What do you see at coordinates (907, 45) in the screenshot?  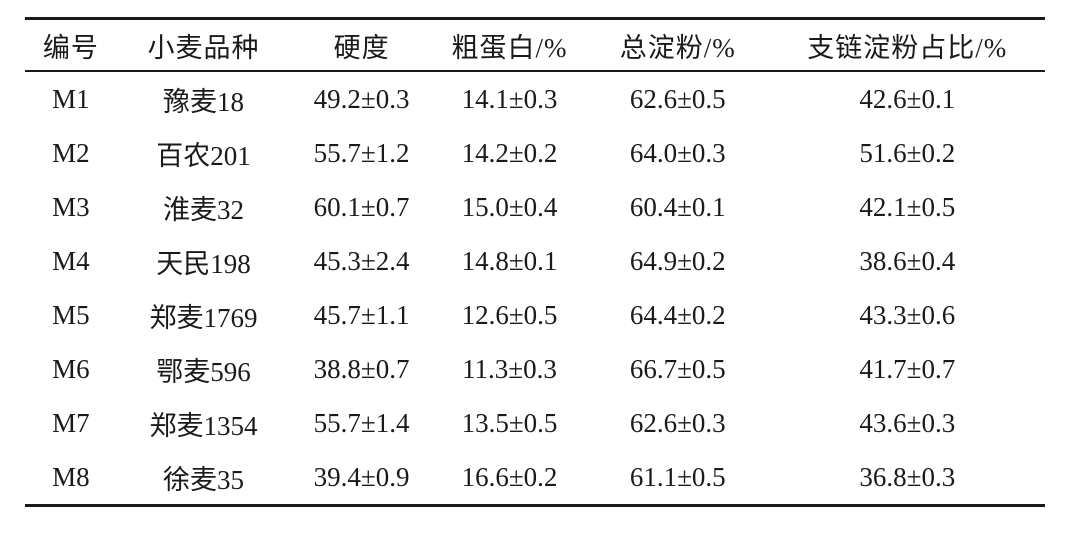 I see `column-header-amylopectin-ratio: 支链淀粉占比/%` at bounding box center [907, 45].